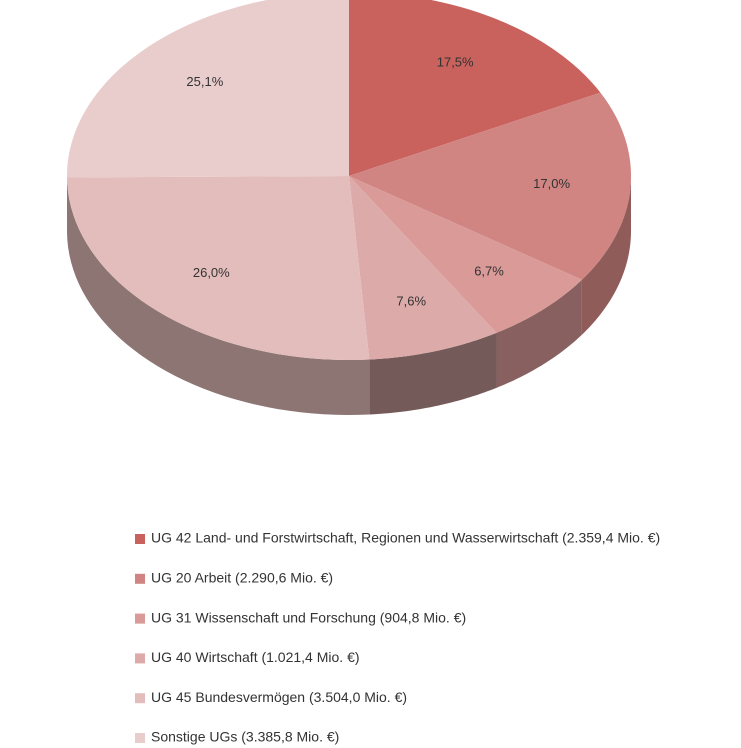  What do you see at coordinates (211, 272) in the screenshot?
I see `data-label: 26,0%` at bounding box center [211, 272].